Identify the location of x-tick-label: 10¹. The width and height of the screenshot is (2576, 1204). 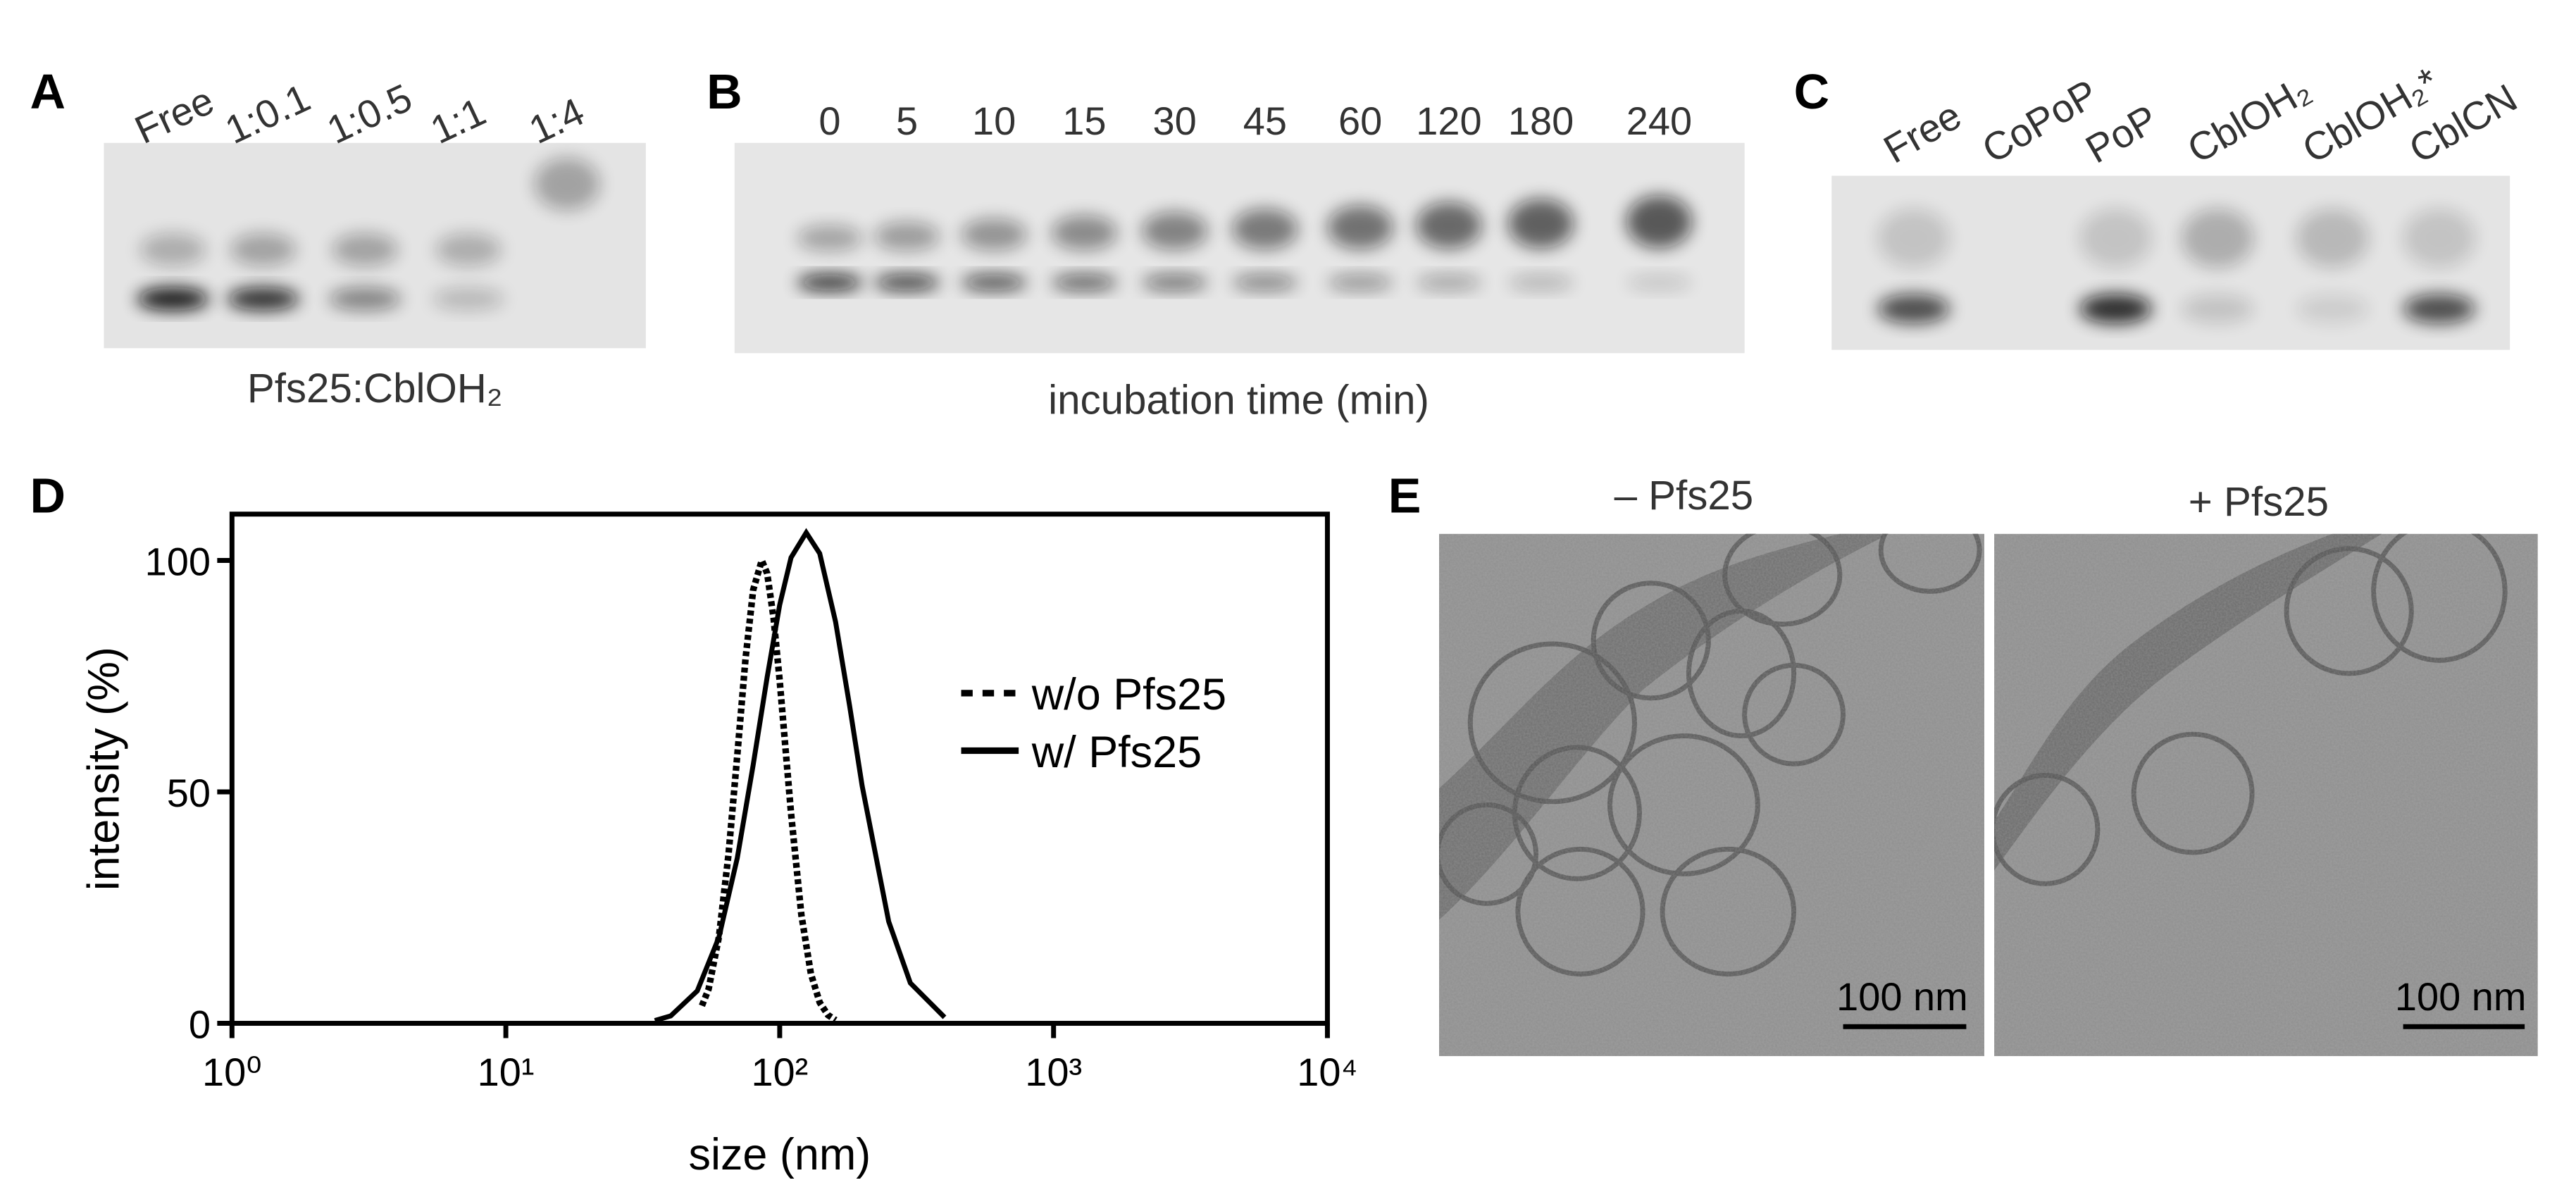
(506, 1072).